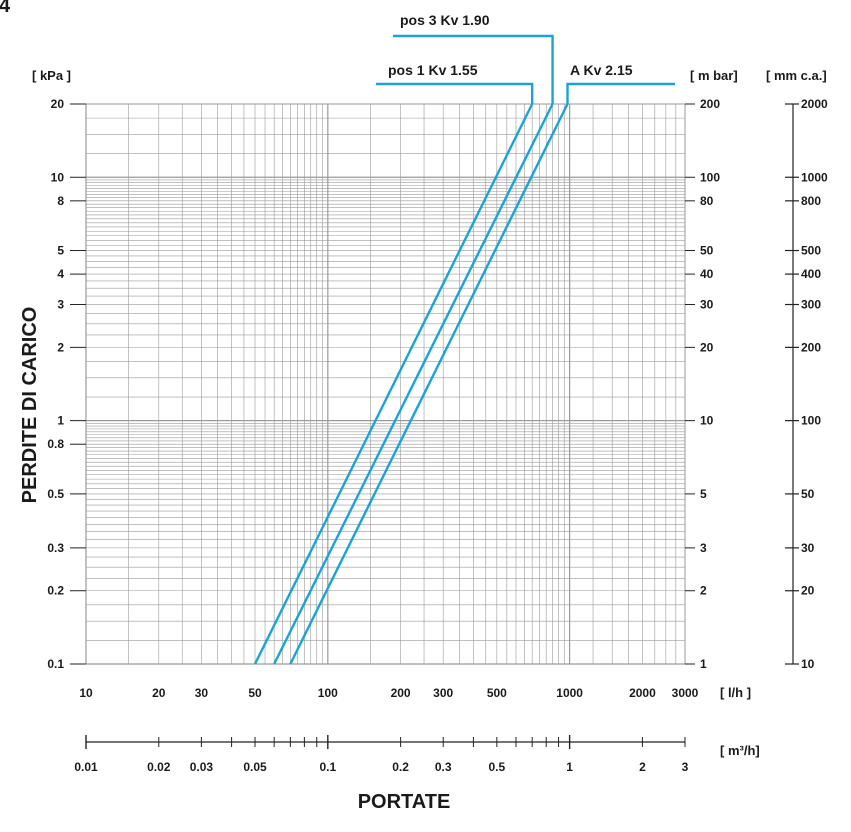  What do you see at coordinates (703, 664) in the screenshot?
I see `y-right-tick-label: 1` at bounding box center [703, 664].